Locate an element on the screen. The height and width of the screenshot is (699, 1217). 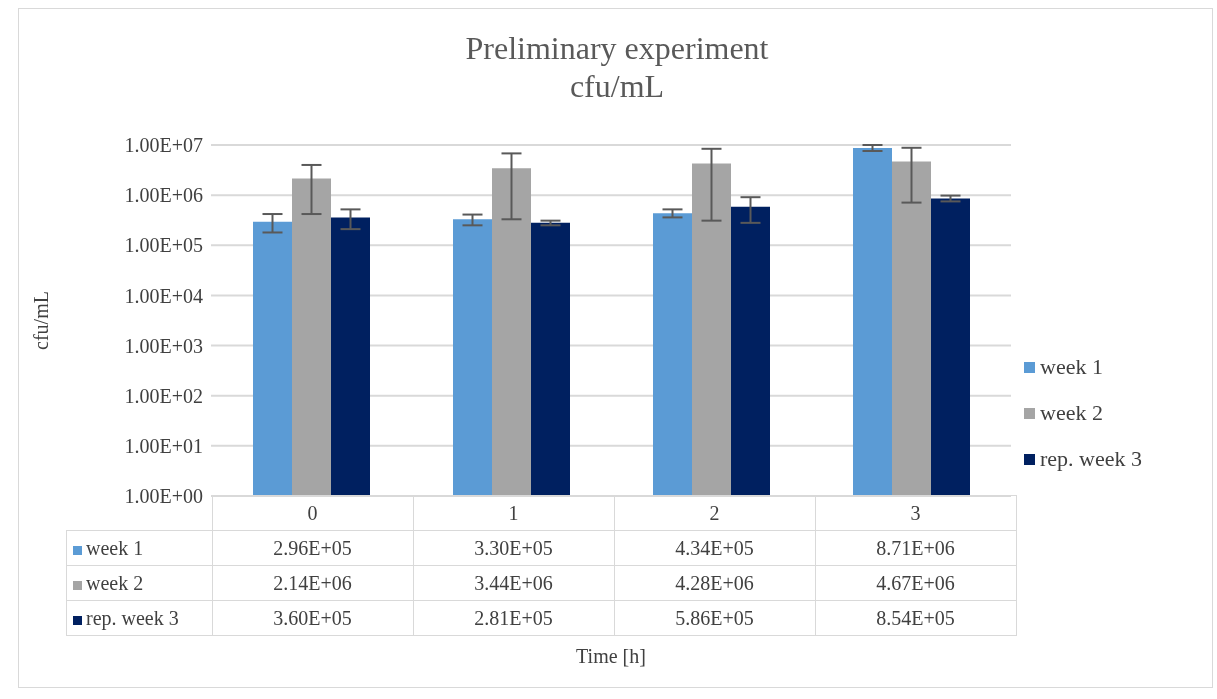
data-label: 8.54E+05 is located at coordinates (915, 618).